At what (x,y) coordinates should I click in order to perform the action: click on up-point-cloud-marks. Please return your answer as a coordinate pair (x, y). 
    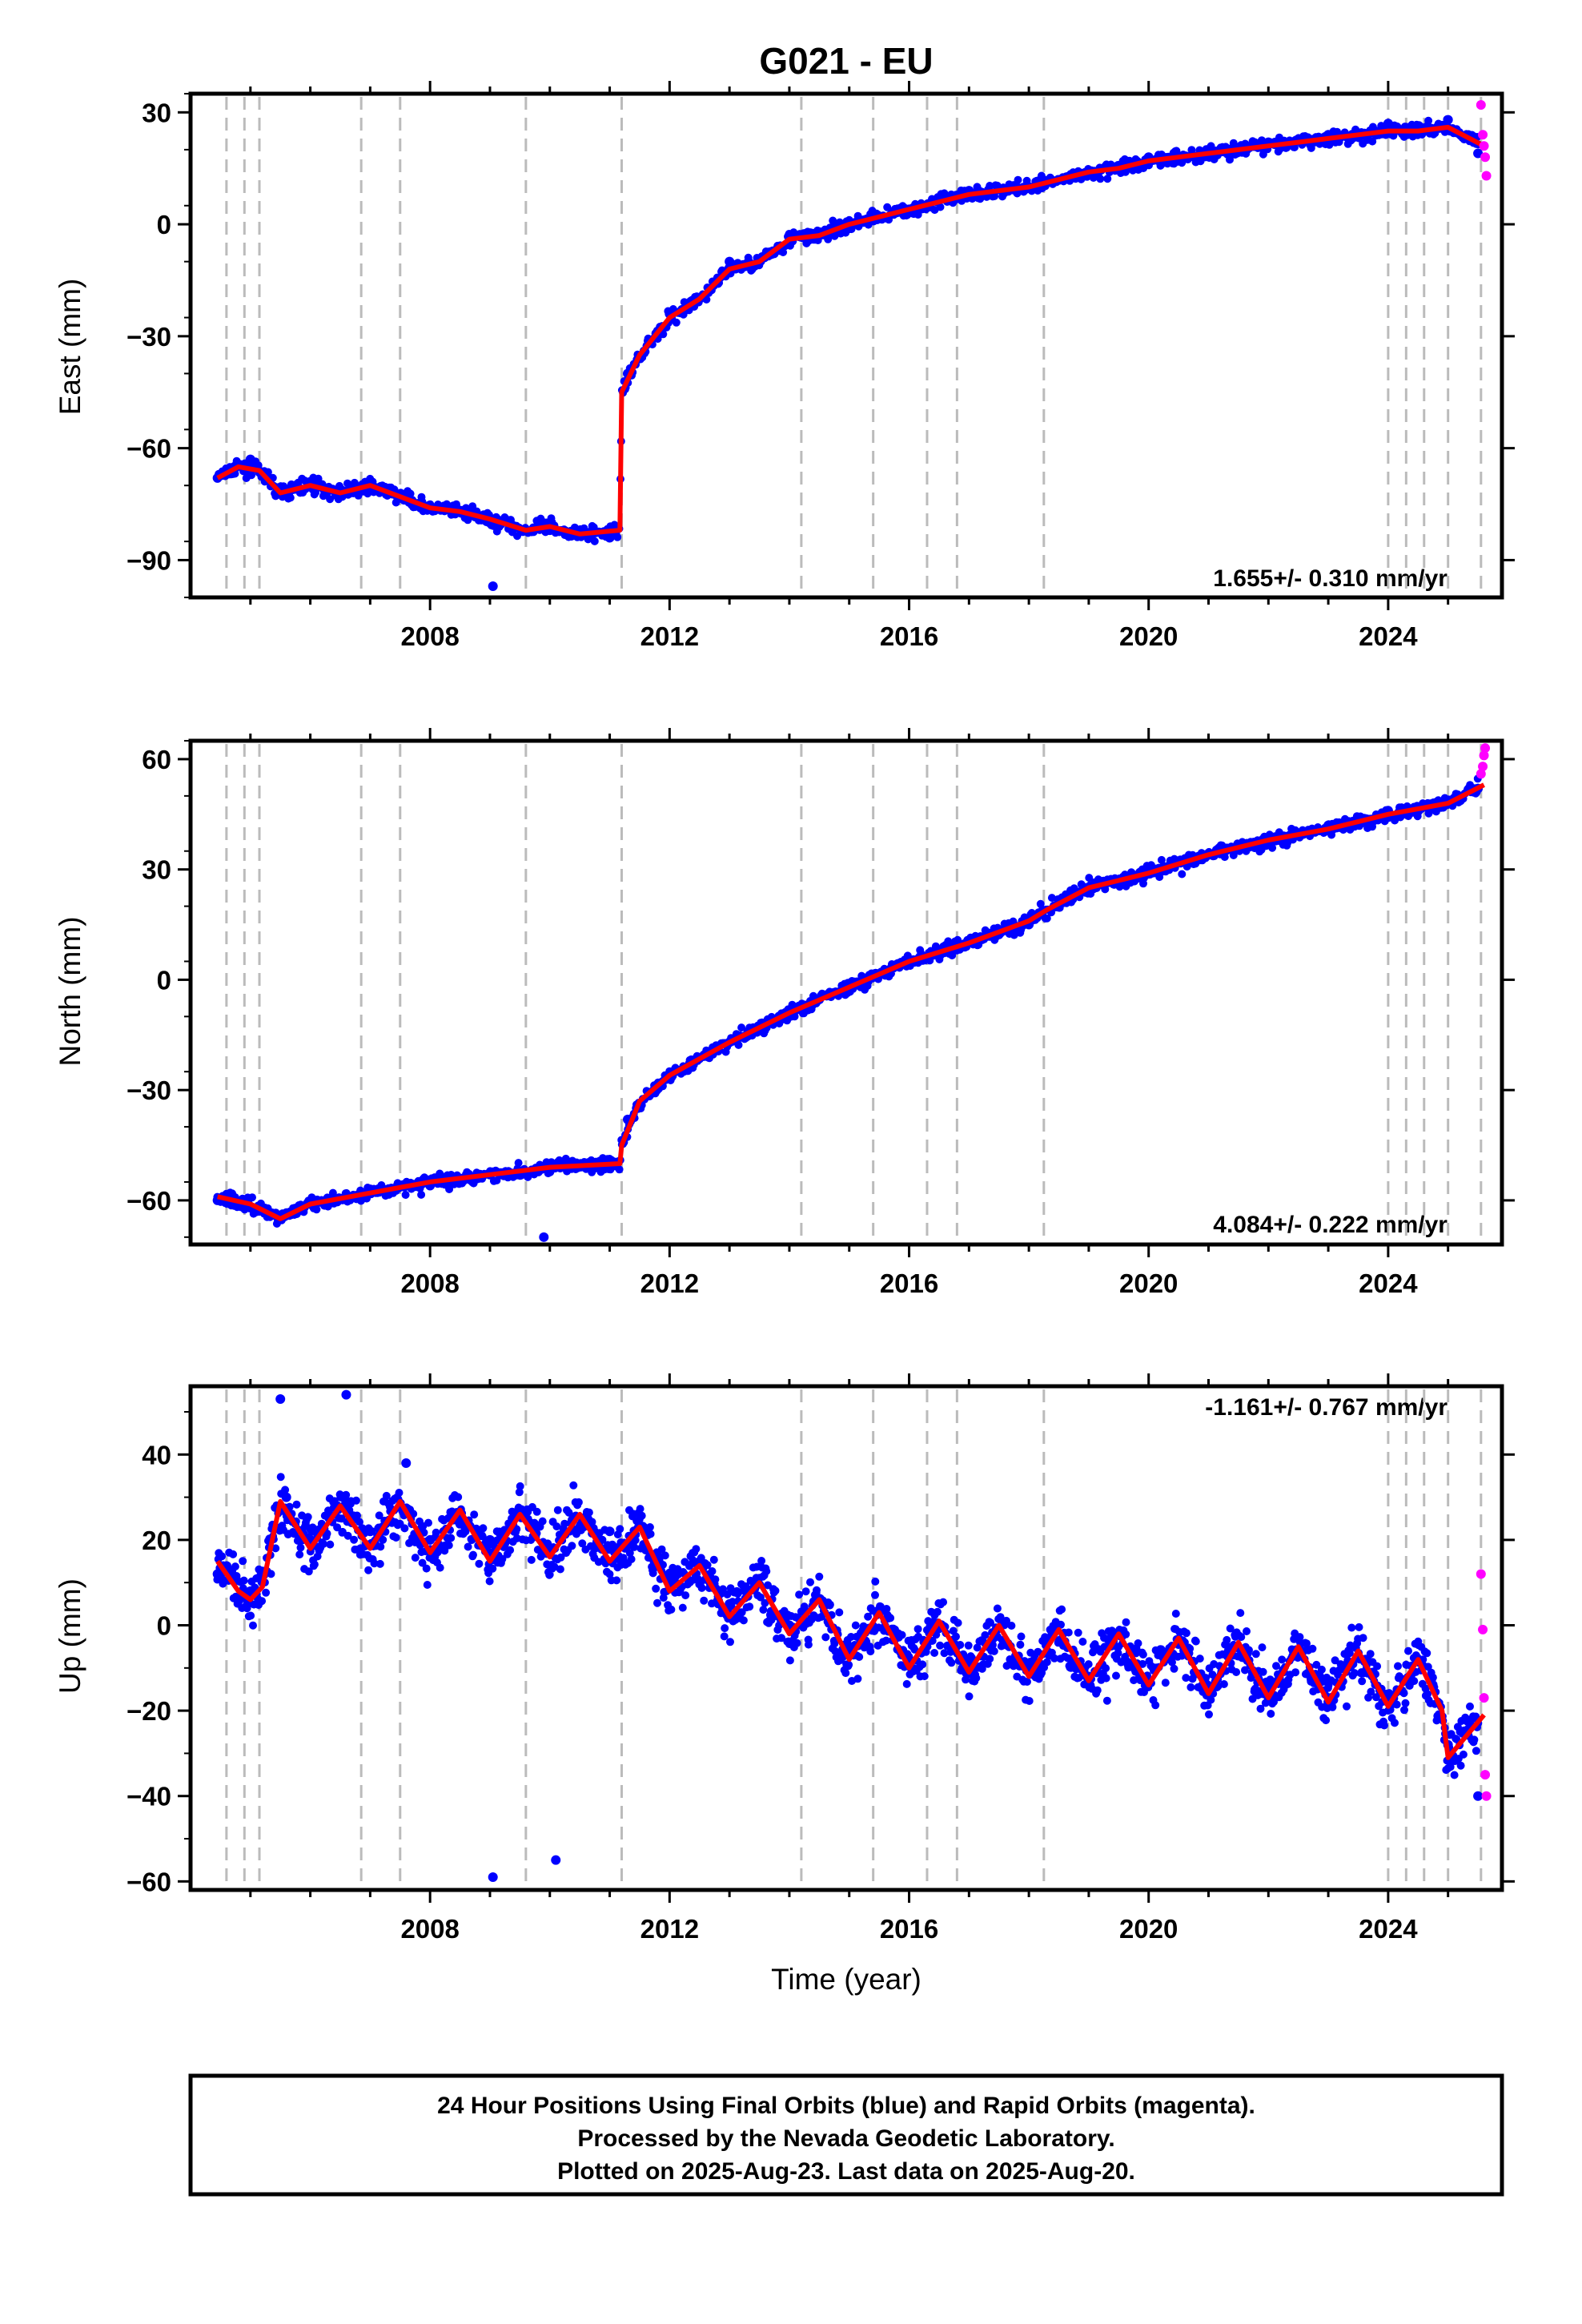
    Looking at the image, I should click on (848, 1626).